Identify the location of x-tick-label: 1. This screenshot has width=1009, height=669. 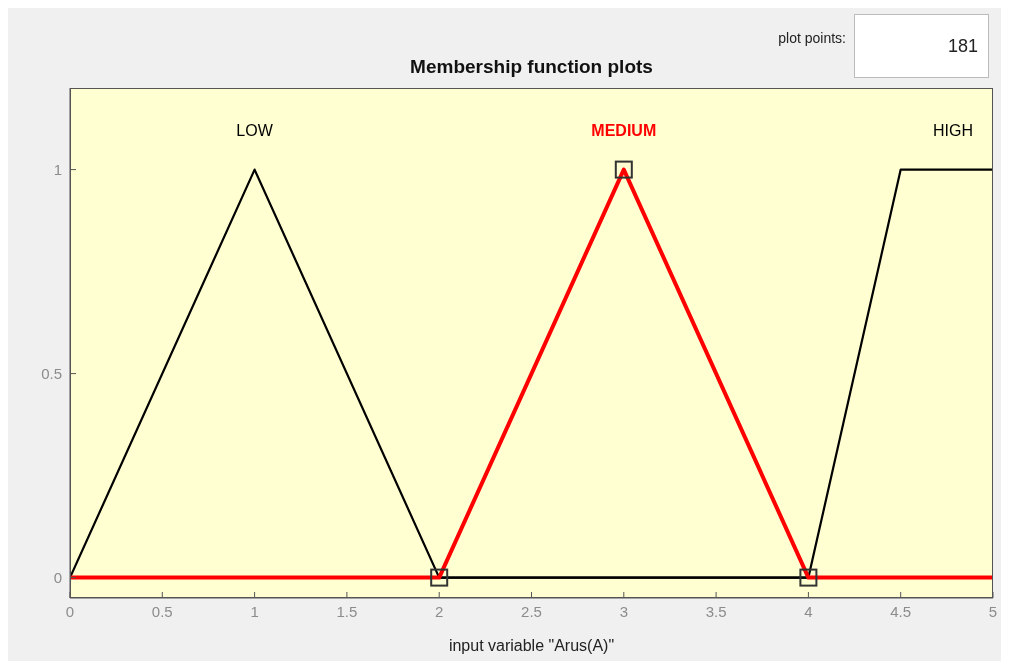
(254, 611).